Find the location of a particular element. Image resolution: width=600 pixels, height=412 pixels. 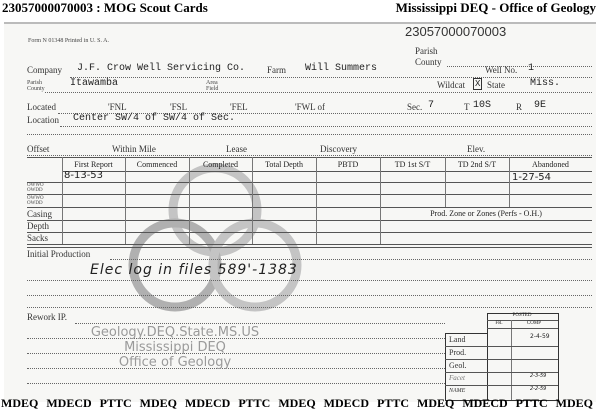

posted-row-label: Geol. is located at coordinates (458, 365).